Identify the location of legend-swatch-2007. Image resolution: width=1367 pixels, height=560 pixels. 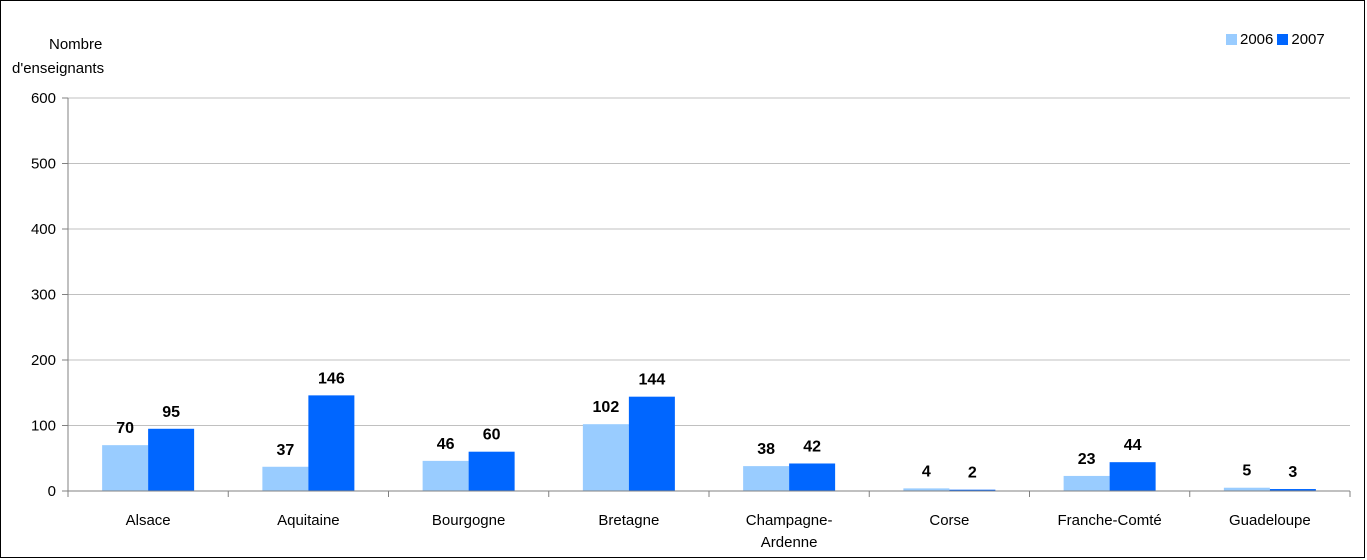
(1283, 39).